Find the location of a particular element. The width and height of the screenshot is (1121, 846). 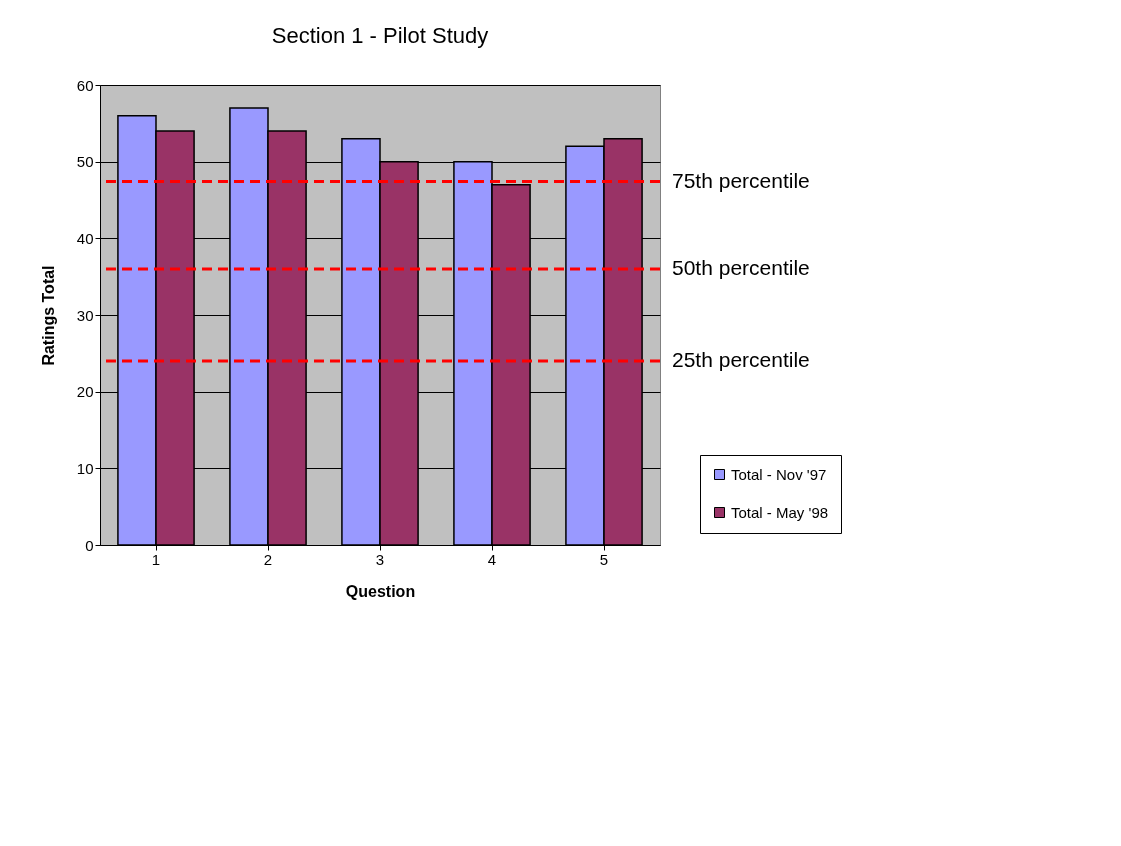

x-tick-label: 1 is located at coordinates (156, 559).